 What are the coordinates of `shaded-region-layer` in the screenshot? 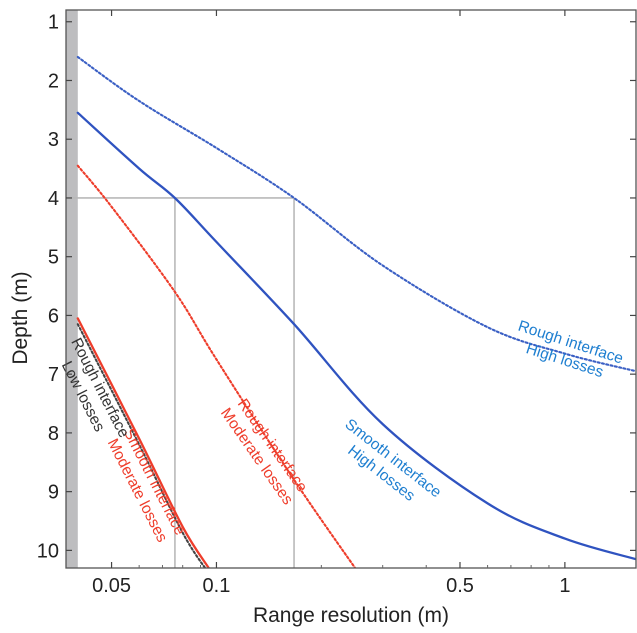 It's located at (72, 289).